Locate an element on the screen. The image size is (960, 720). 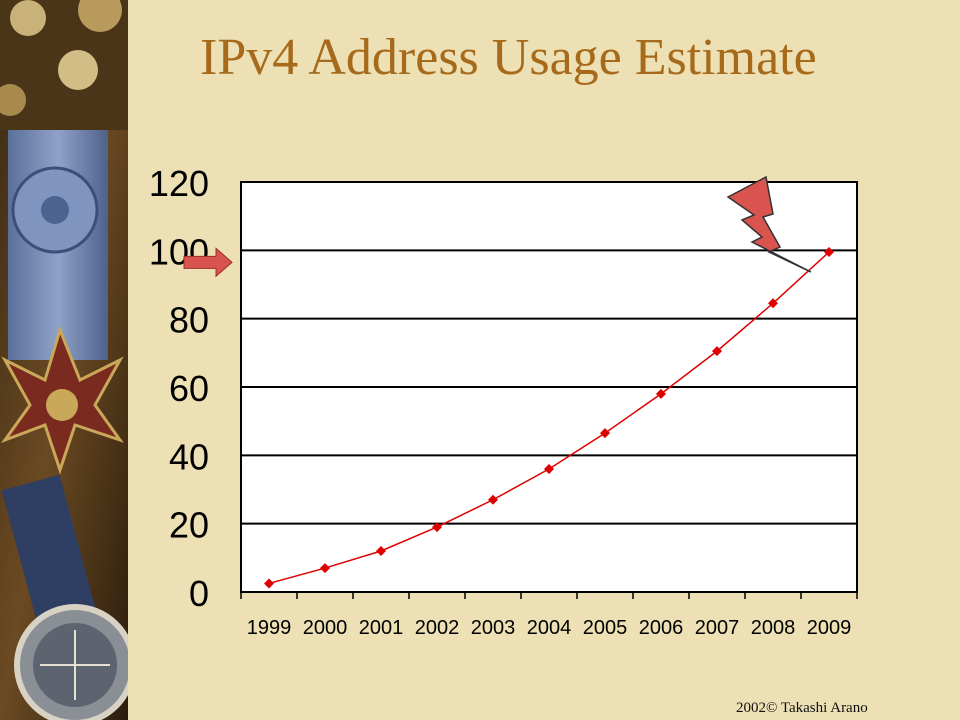
y-tick-label: 120 is located at coordinates (179, 183).